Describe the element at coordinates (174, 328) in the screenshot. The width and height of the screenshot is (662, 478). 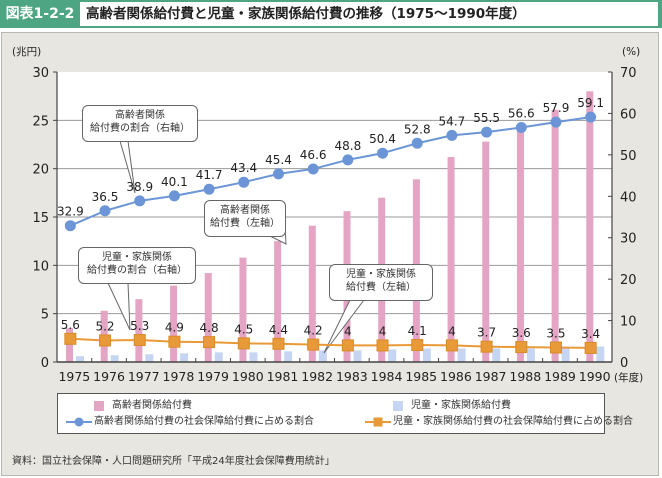
I see `child-ratio-data-label: 4.9` at that location.